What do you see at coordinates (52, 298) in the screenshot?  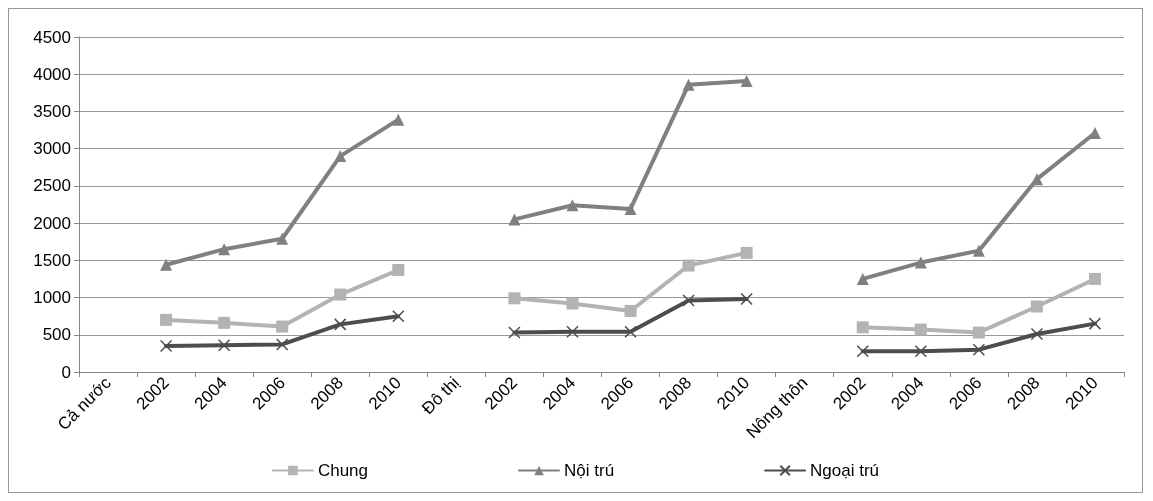 I see `y-tick-label: 1000` at bounding box center [52, 298].